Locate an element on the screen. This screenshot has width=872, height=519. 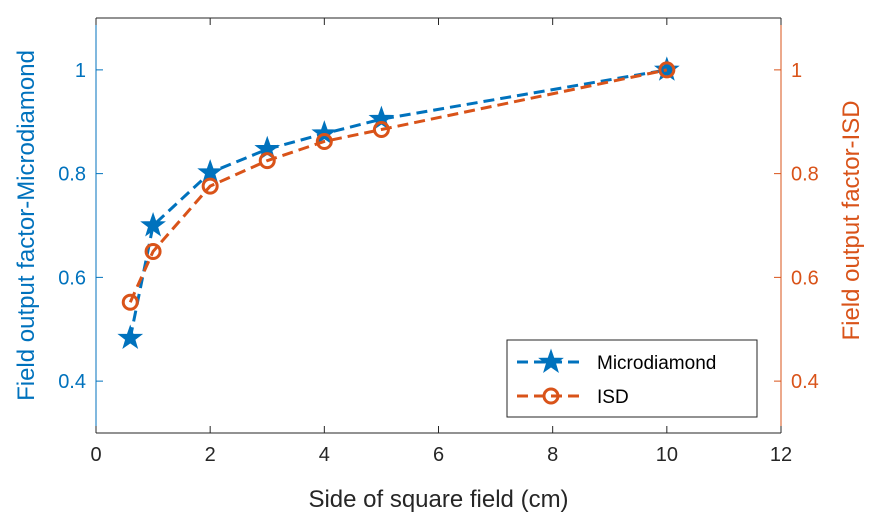
legend-entry-label: ISD is located at coordinates (613, 397).